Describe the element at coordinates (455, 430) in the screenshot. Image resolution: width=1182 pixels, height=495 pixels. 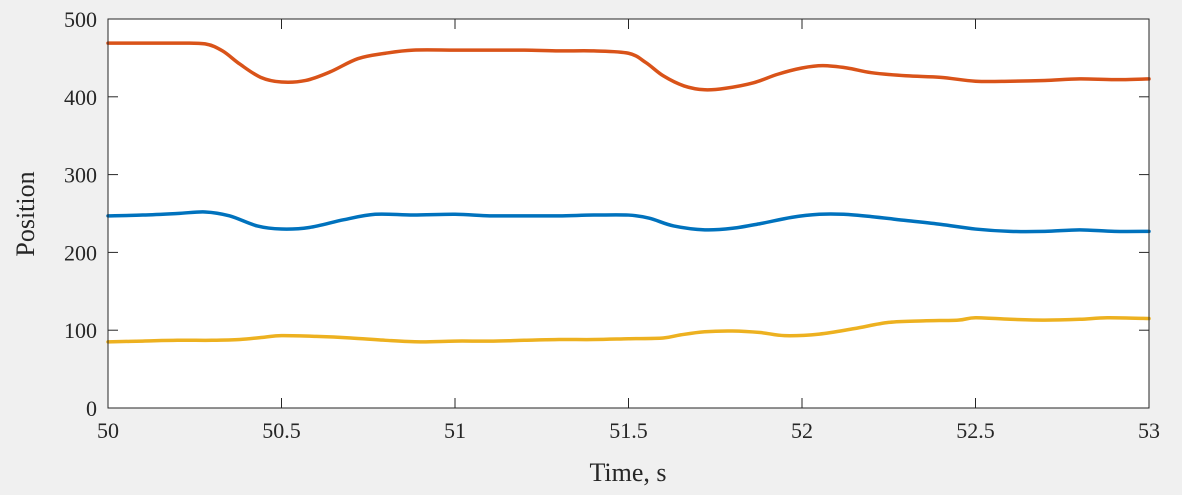
I see `x-tick-label: 51` at that location.